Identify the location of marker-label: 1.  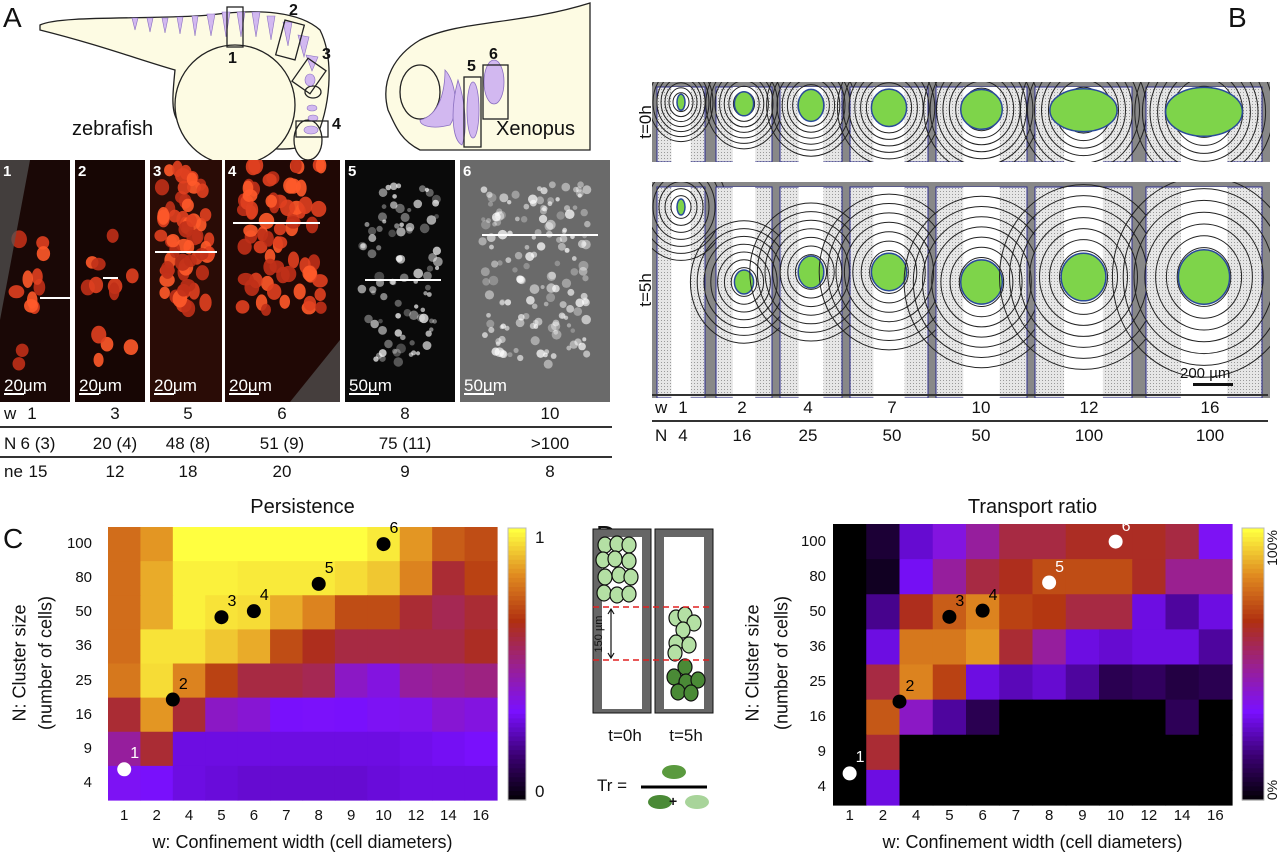
(135, 754).